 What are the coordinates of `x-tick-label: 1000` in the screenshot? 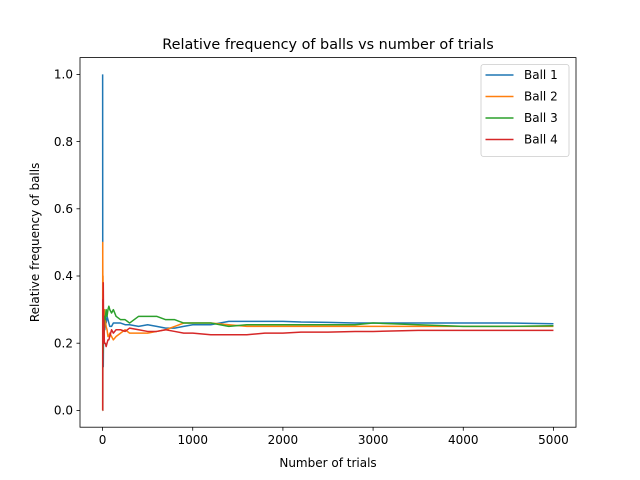 It's located at (192, 440).